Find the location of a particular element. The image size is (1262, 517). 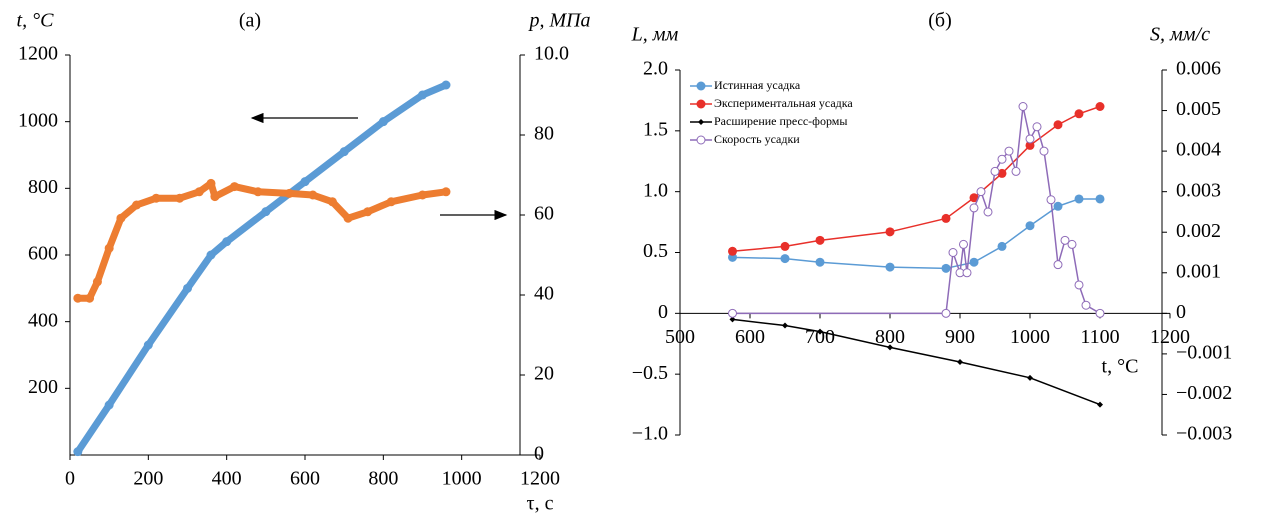

x-tick-label: 800 is located at coordinates (383, 479).